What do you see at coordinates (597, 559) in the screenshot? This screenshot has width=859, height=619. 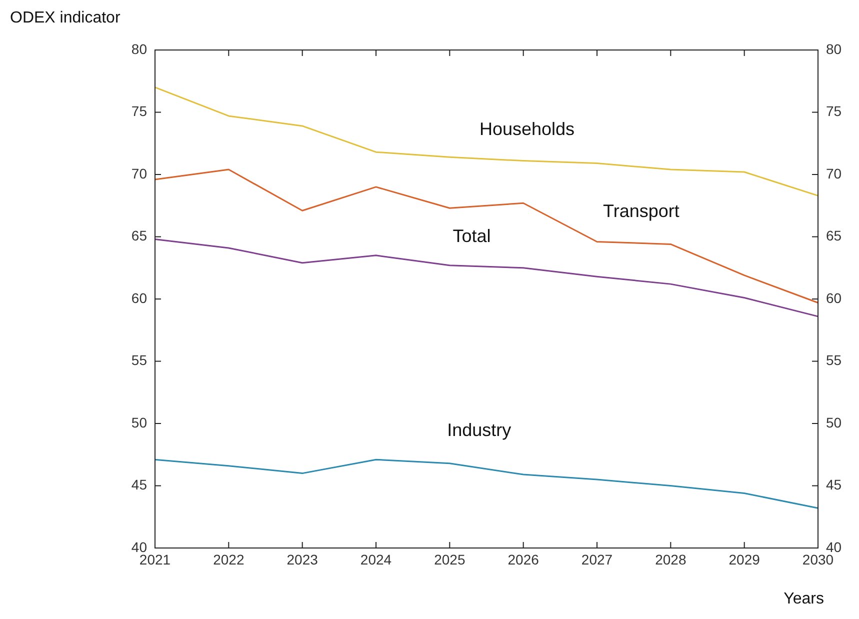 I see `x-tick-label: 2027` at bounding box center [597, 559].